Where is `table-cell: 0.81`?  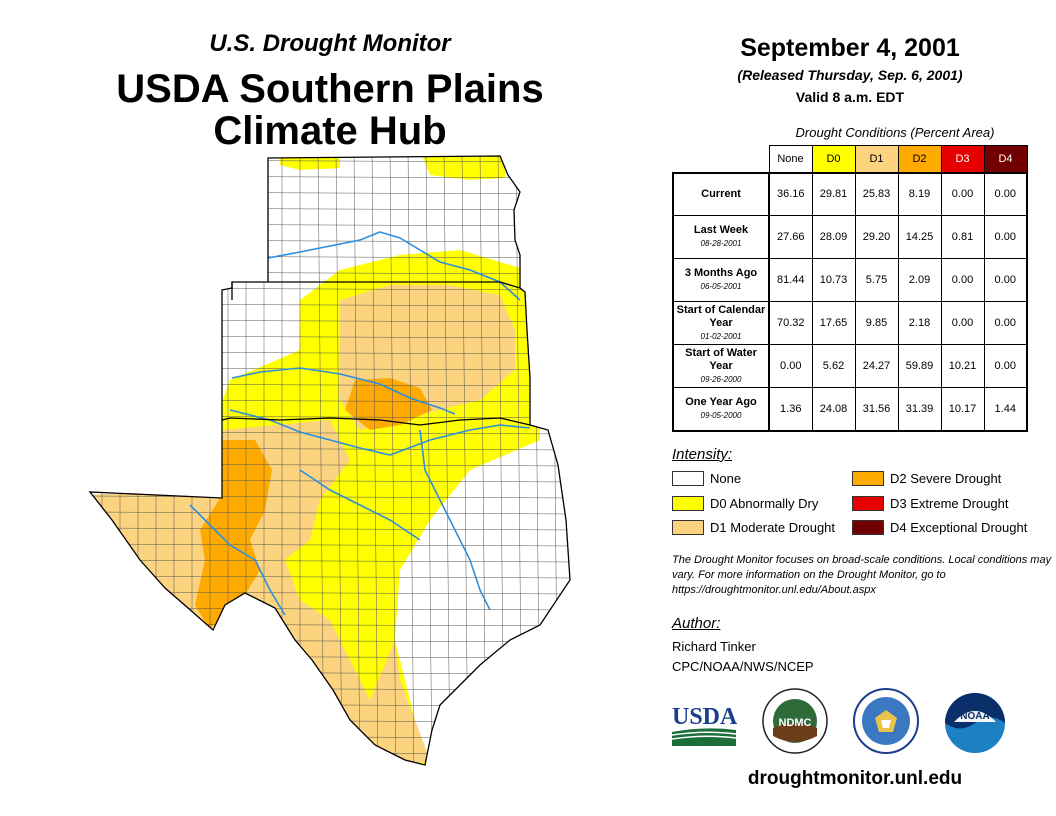 table-cell: 0.81 is located at coordinates (962, 237).